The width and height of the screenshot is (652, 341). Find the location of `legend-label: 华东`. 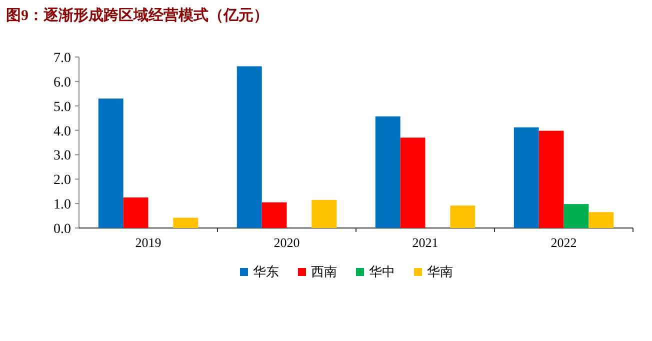

legend-label: 华东 is located at coordinates (266, 272).